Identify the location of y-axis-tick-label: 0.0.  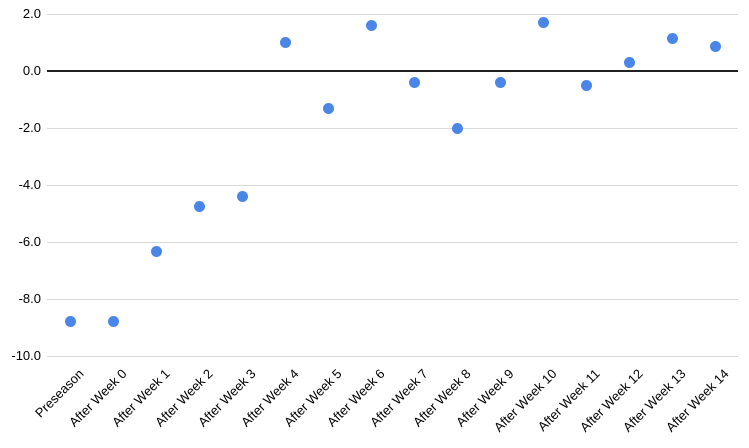
(31, 70).